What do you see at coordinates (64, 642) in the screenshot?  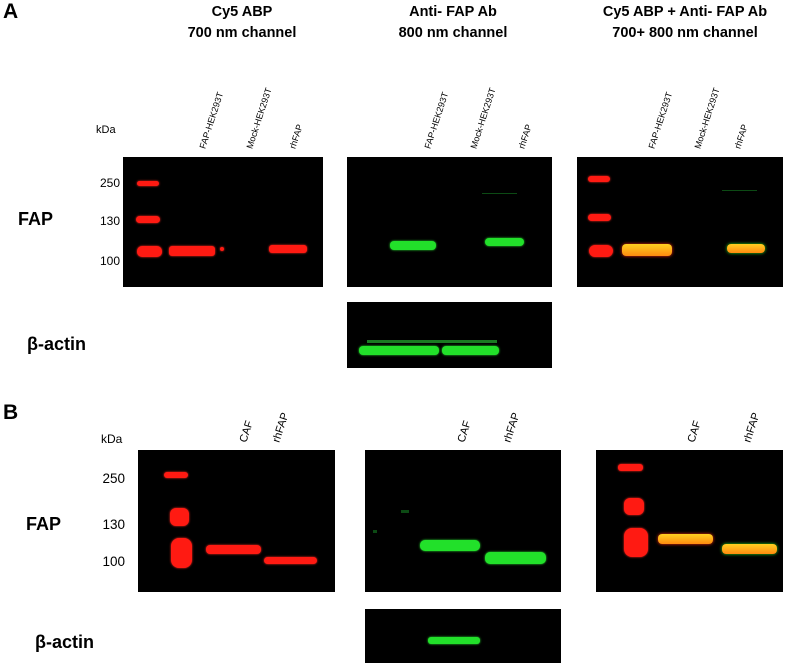 I see `row-label-actin-b: β-actin` at bounding box center [64, 642].